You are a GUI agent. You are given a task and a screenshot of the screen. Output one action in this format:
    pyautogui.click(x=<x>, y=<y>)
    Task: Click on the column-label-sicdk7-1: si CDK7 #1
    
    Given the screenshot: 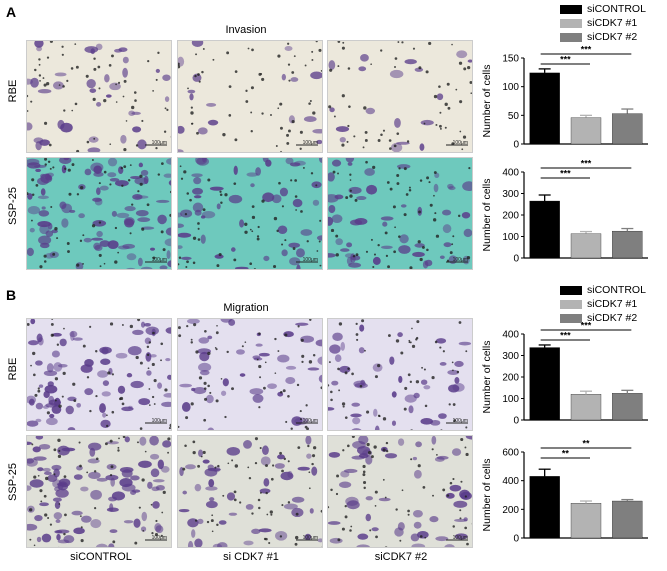 What is the action you would take?
    pyautogui.click(x=251, y=557)
    